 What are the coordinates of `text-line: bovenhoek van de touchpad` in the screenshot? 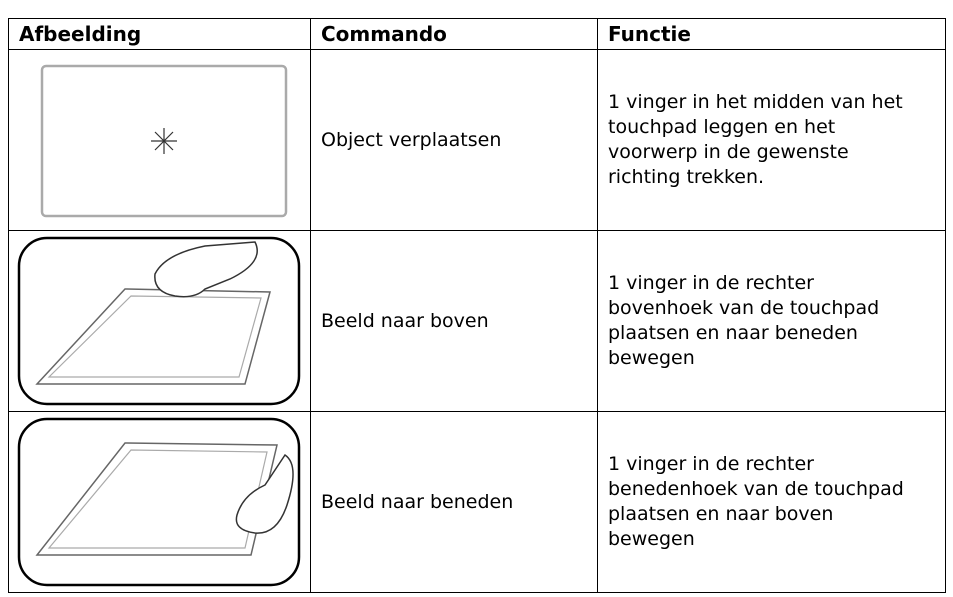 It's located at (744, 308).